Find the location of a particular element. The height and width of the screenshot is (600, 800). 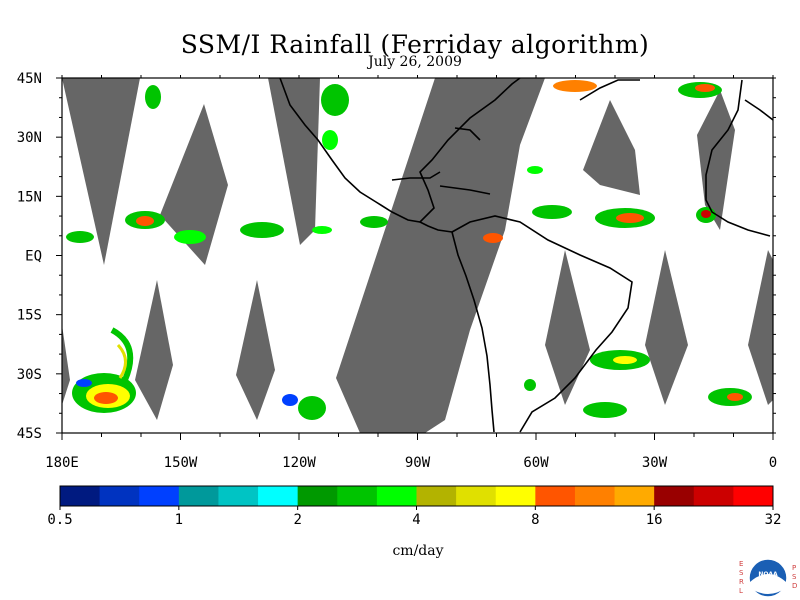

lat-label: 30N is located at coordinates (29, 138).